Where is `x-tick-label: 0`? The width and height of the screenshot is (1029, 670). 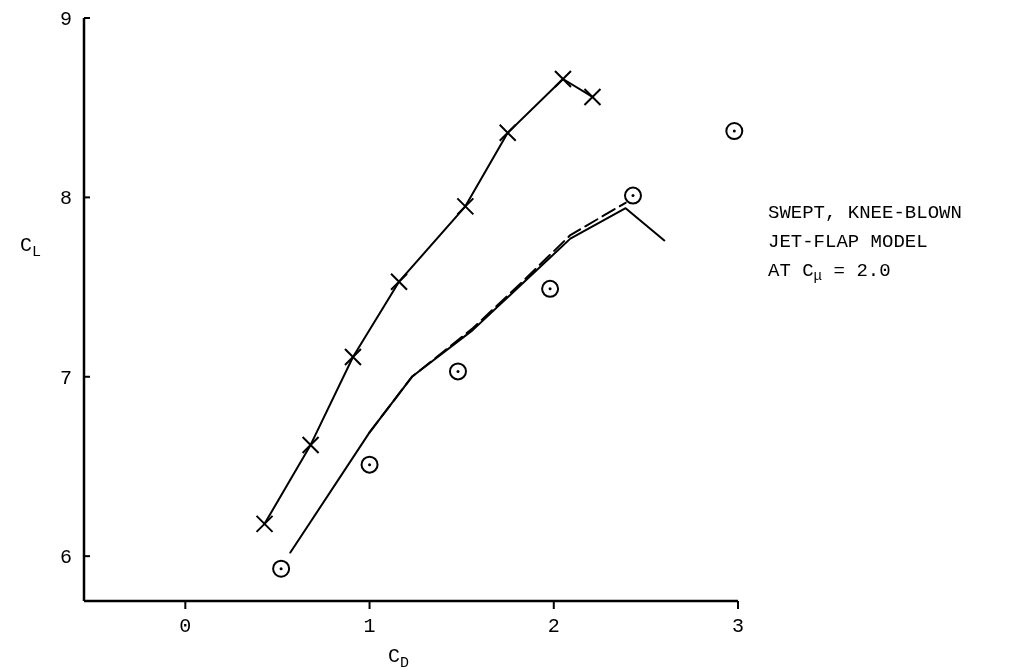 x-tick-label: 0 is located at coordinates (185, 626).